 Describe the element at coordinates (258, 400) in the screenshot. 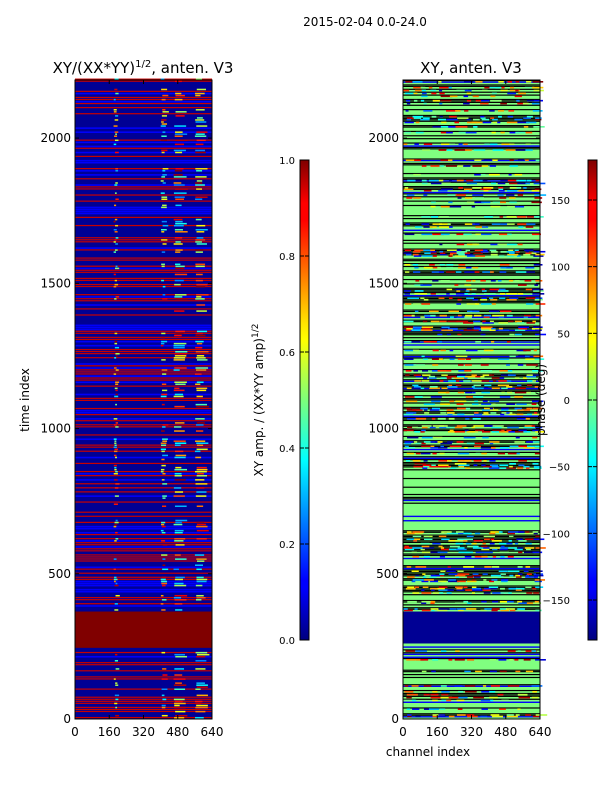

I see `amplitude-colorbar-label: XY amp. / (XX*YY amp)1/2` at that location.